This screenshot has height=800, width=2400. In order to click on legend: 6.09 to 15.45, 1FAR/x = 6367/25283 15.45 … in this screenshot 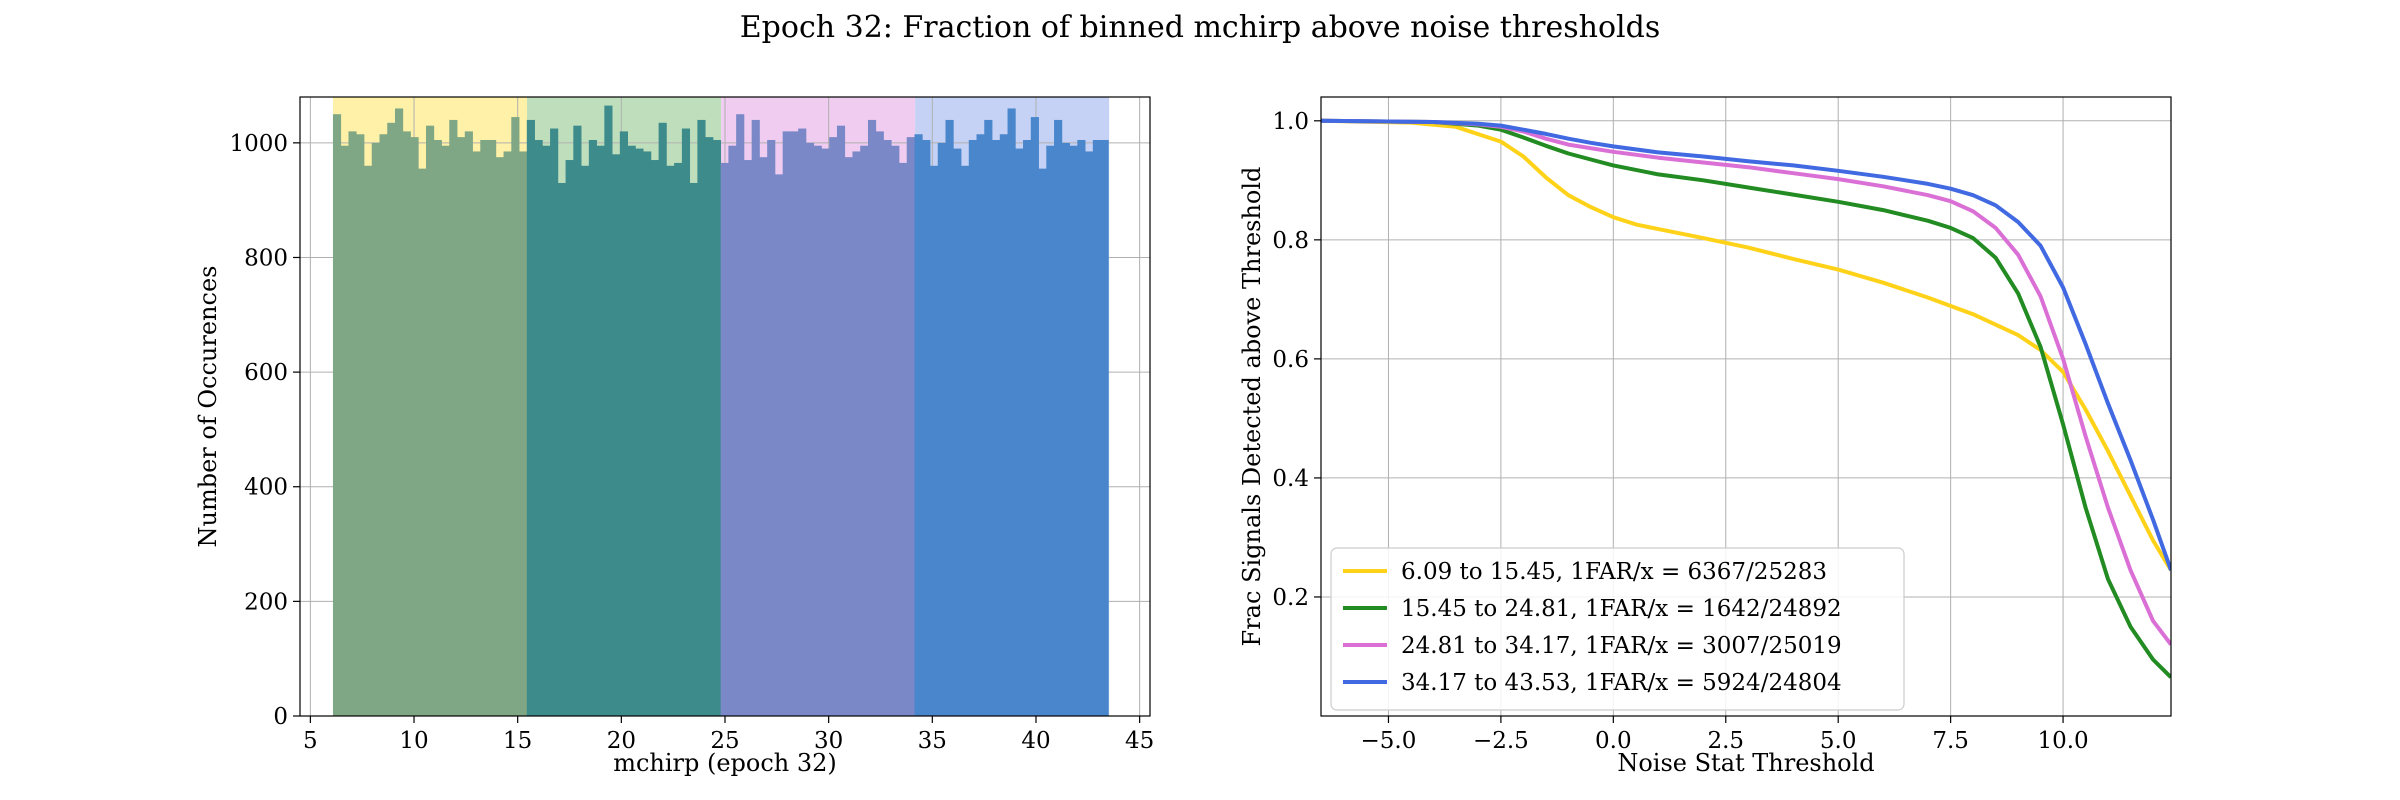, I will do `click(1617, 629)`.